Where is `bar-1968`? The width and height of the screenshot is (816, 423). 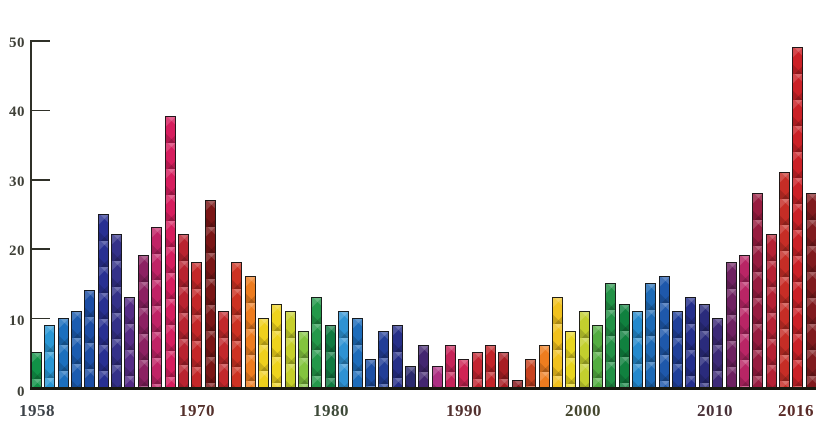 bar-1968 is located at coordinates (170, 251).